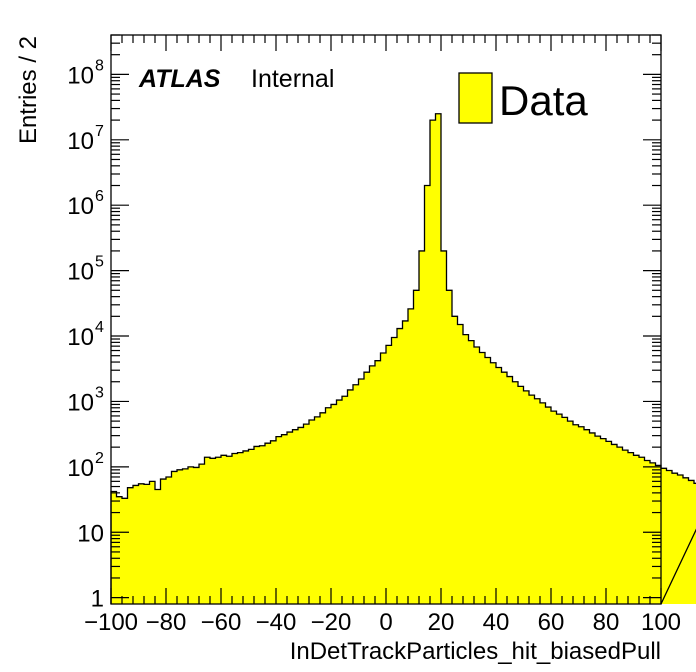 The height and width of the screenshot is (672, 696). Describe the element at coordinates (661, 622) in the screenshot. I see `x-tick-label: 100` at that location.